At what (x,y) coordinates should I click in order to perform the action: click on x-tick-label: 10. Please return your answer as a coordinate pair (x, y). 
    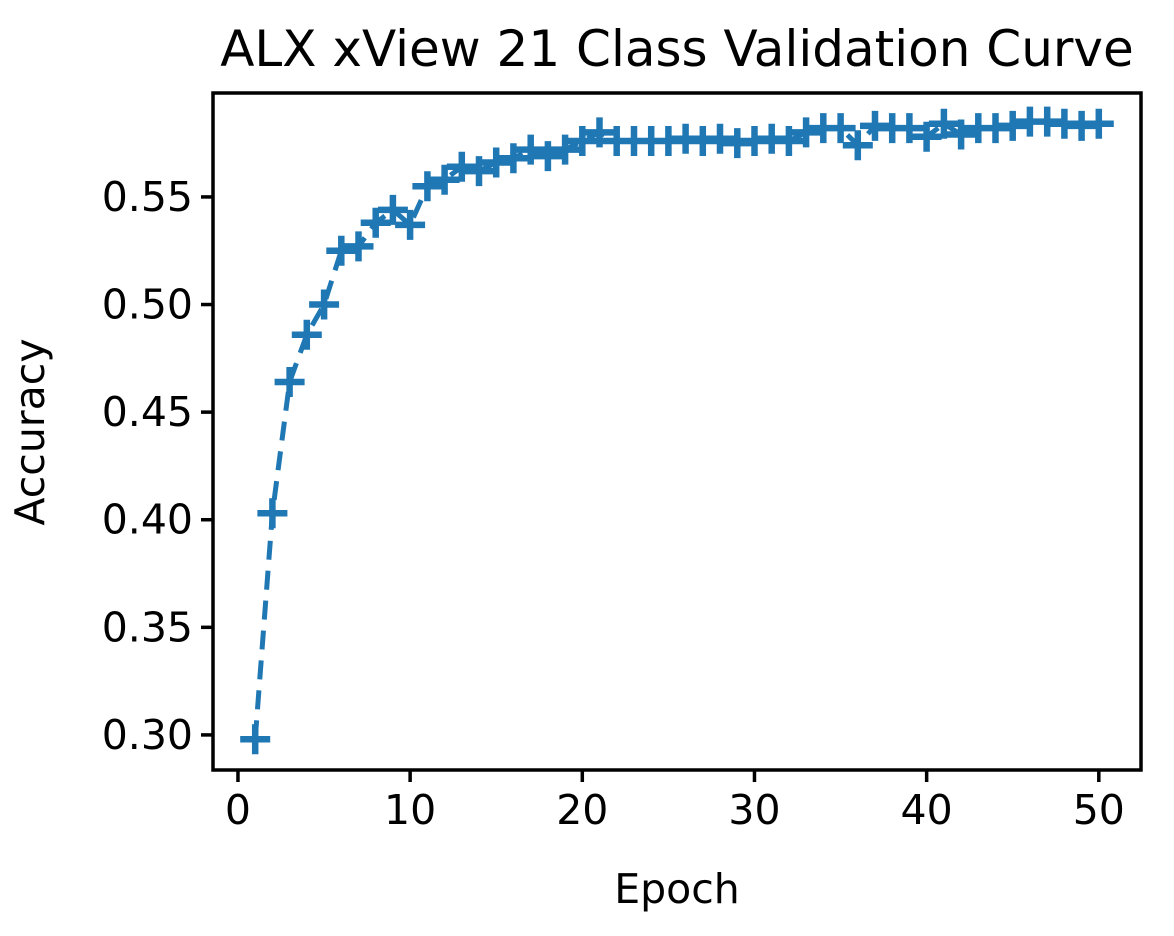
    Looking at the image, I should click on (410, 810).